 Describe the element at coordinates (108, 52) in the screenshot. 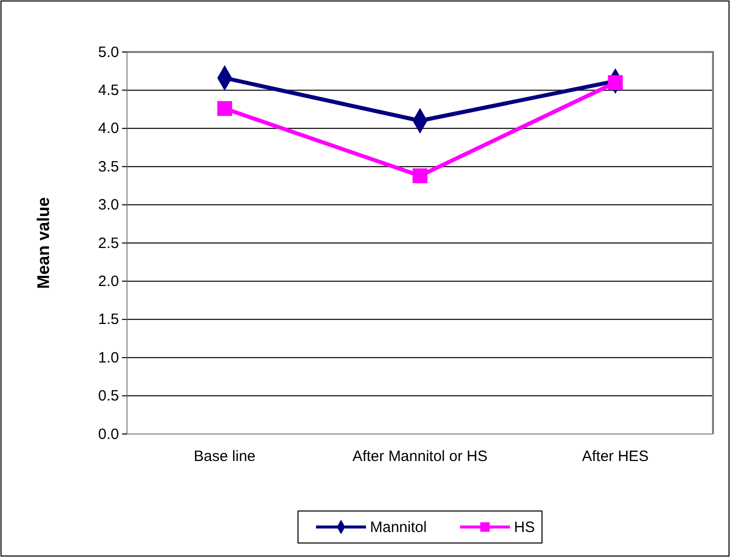

I see `y-tick-label: 5.0` at that location.